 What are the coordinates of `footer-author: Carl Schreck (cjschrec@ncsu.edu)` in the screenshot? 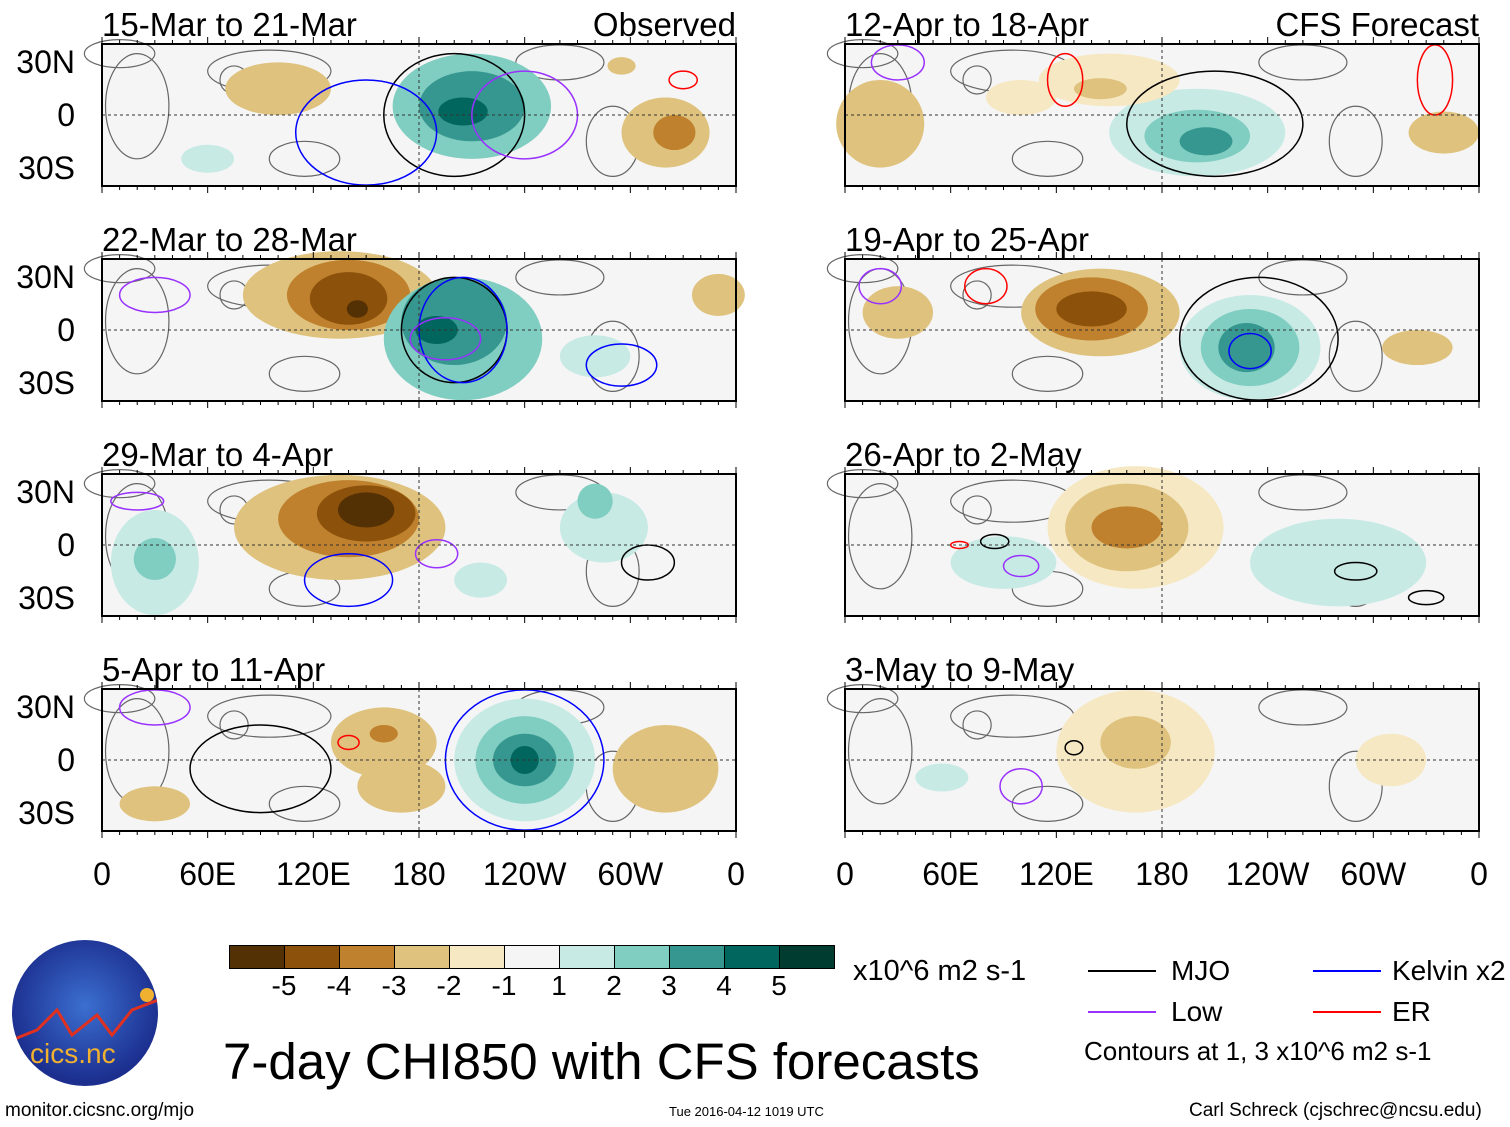 It's located at (1335, 1110).